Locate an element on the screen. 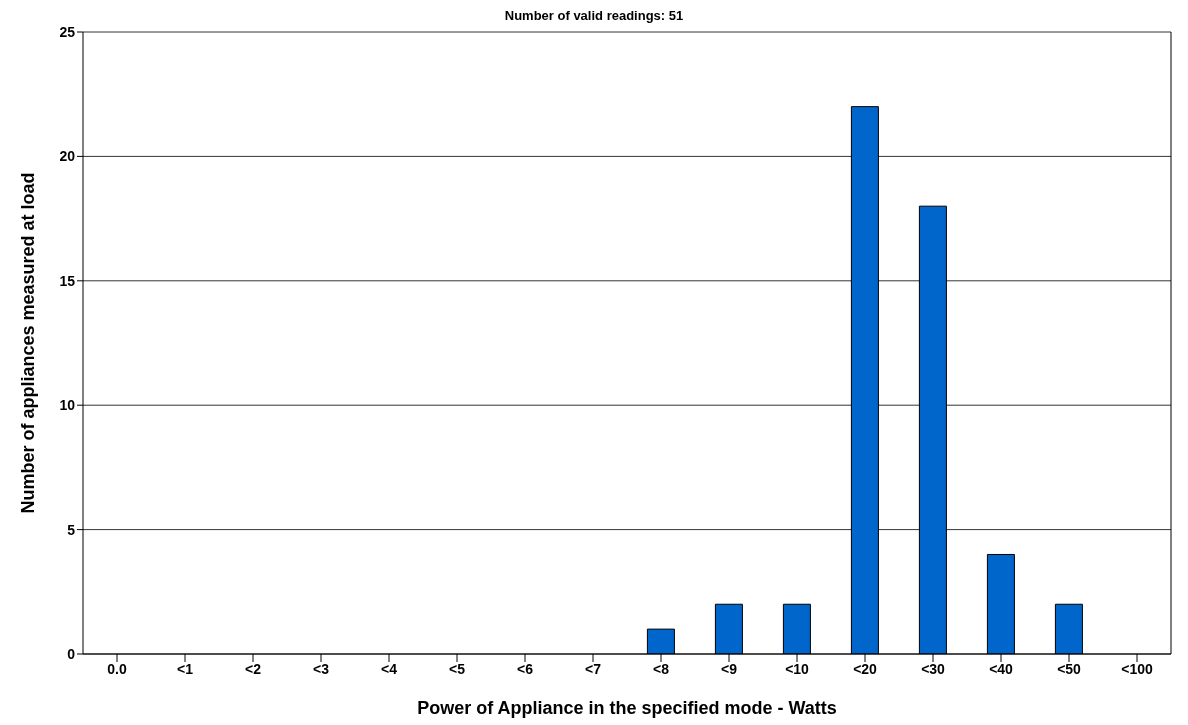 The width and height of the screenshot is (1188, 725). x-tick-label: <50 is located at coordinates (1069, 668).